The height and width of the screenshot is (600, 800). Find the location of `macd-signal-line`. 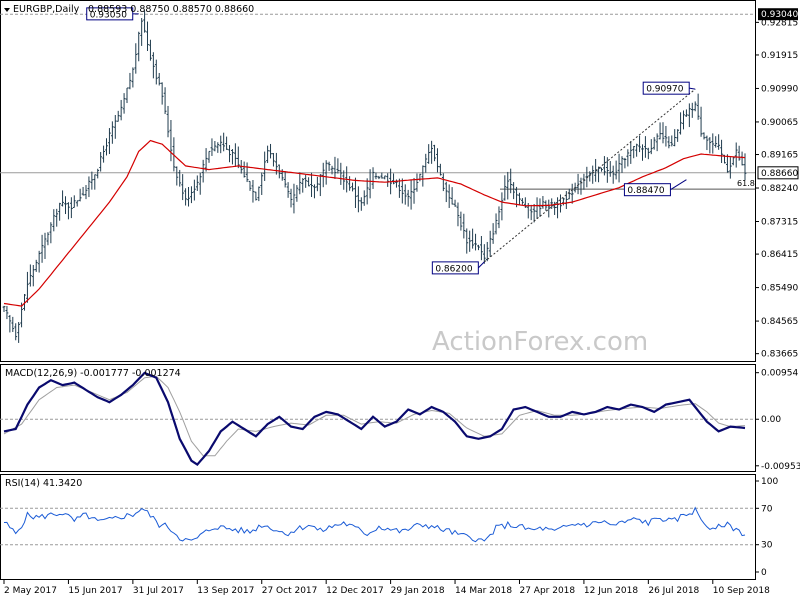

macd-signal-line is located at coordinates (374, 416).